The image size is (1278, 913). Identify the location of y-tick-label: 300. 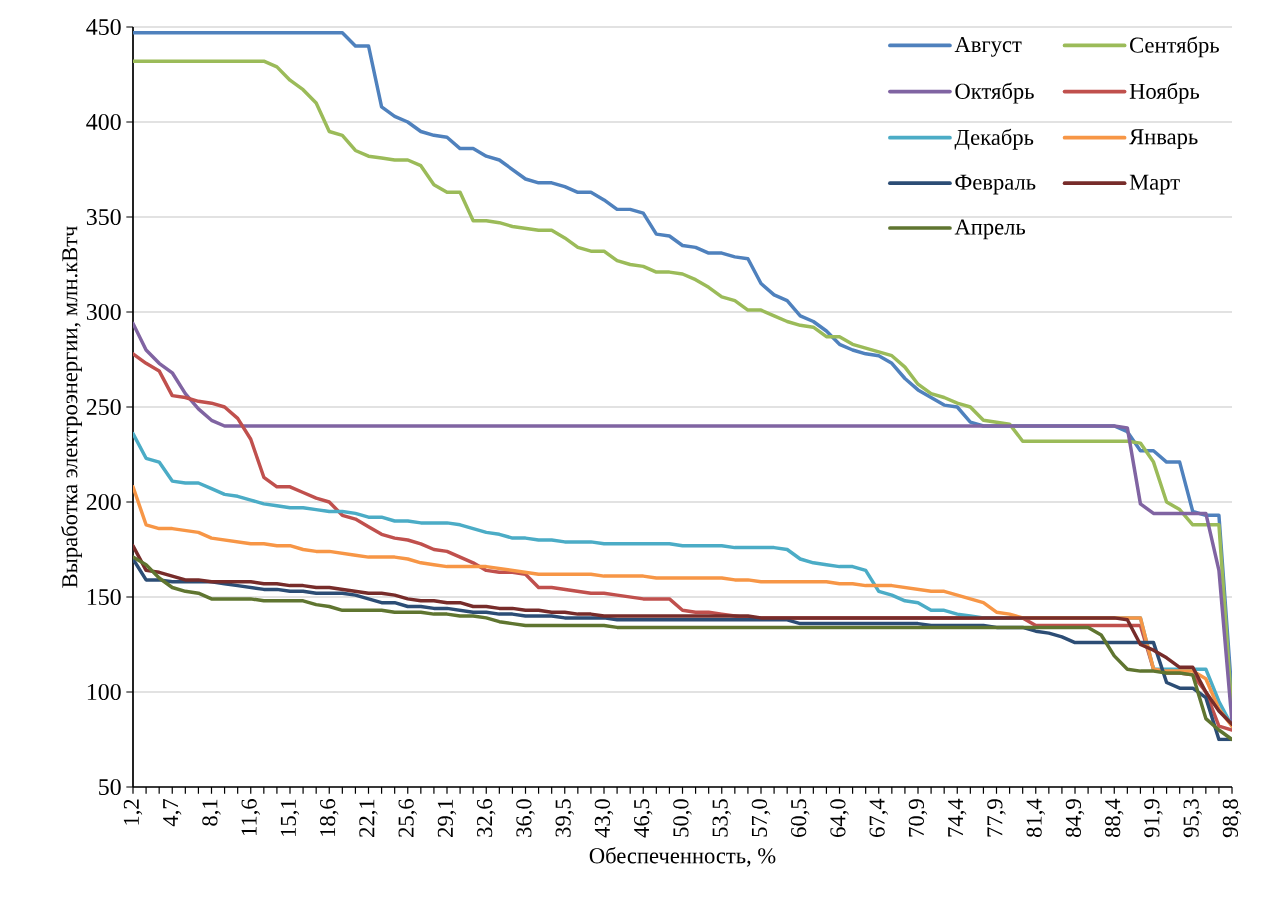
(103, 312).